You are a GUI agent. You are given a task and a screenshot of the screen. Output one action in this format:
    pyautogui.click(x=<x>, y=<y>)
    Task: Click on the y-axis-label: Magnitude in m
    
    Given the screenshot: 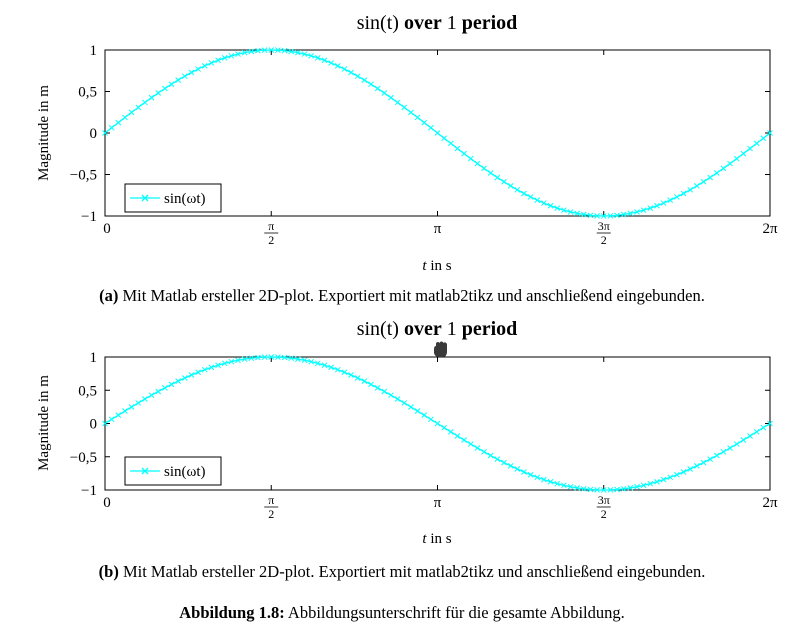 What is the action you would take?
    pyautogui.click(x=44, y=133)
    